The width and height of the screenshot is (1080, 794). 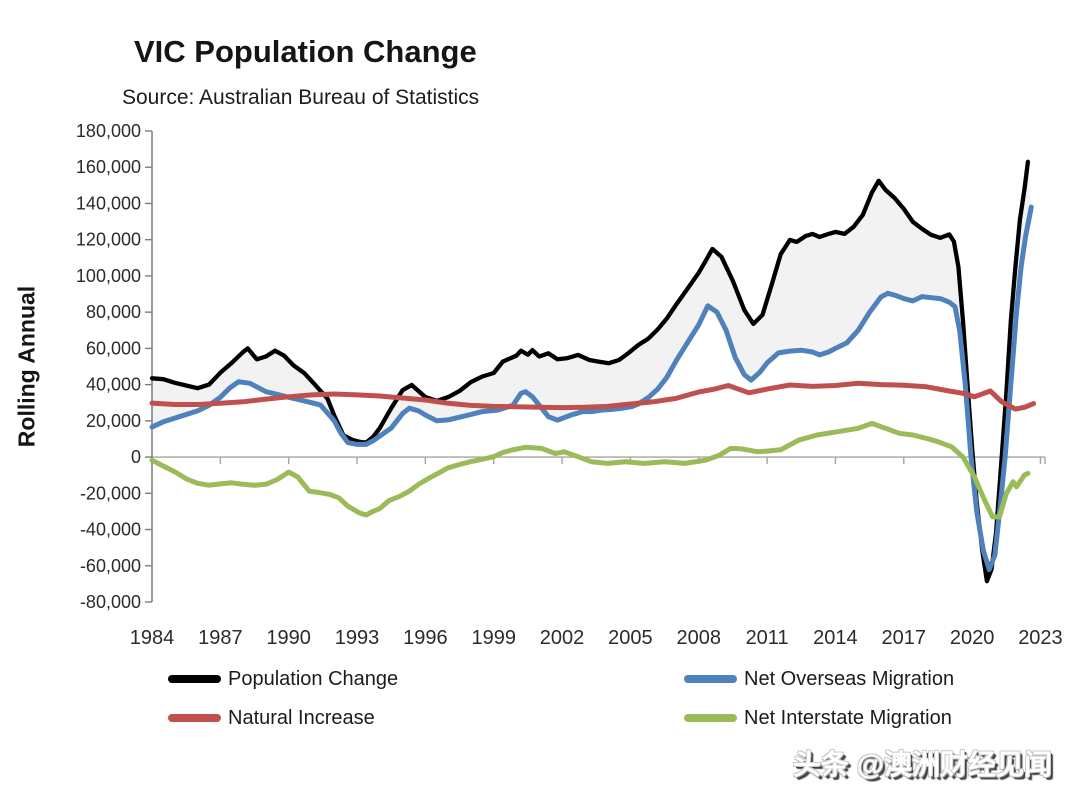 I want to click on y-tick-label: -20,000, so click(x=110, y=493).